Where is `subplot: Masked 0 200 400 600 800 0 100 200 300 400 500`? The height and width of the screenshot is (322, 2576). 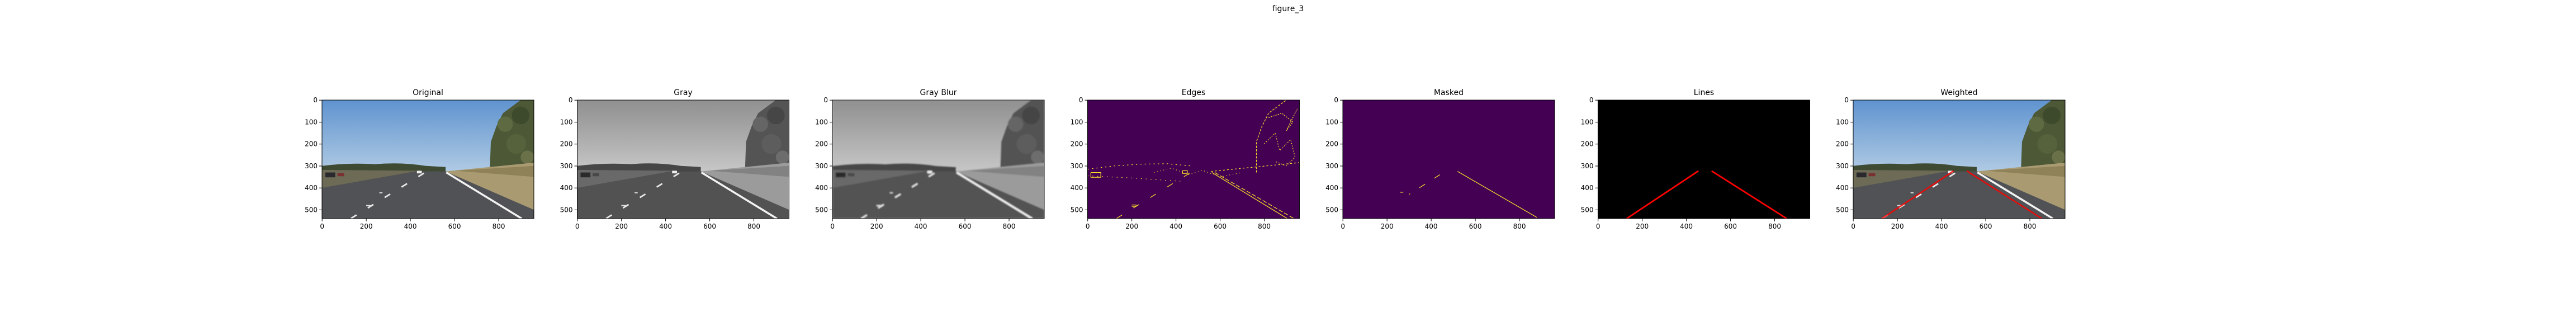
subplot: Masked 0 200 400 600 800 0 100 200 300 400 500 is located at coordinates (1440, 159).